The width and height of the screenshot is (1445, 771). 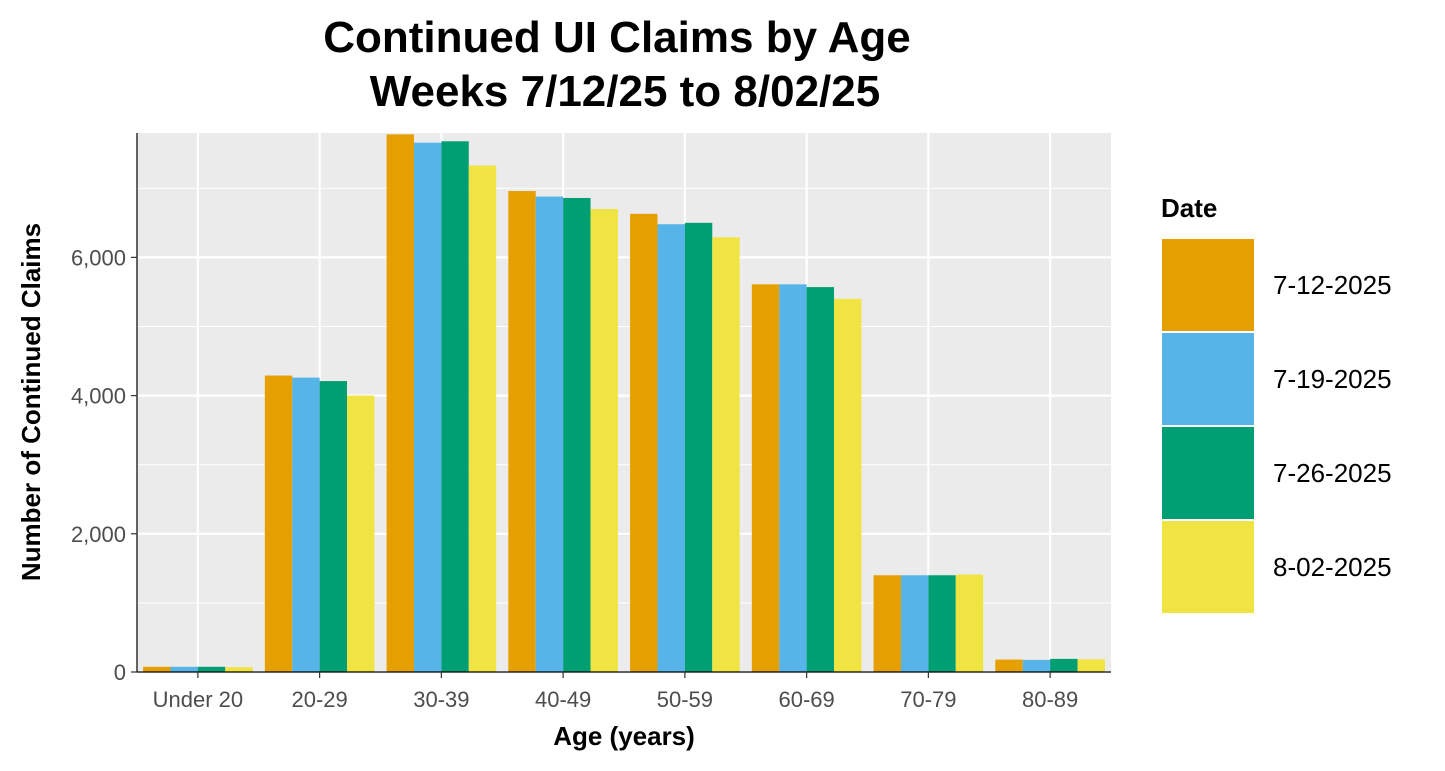 I want to click on y-tick-label: 0, so click(x=120, y=672).